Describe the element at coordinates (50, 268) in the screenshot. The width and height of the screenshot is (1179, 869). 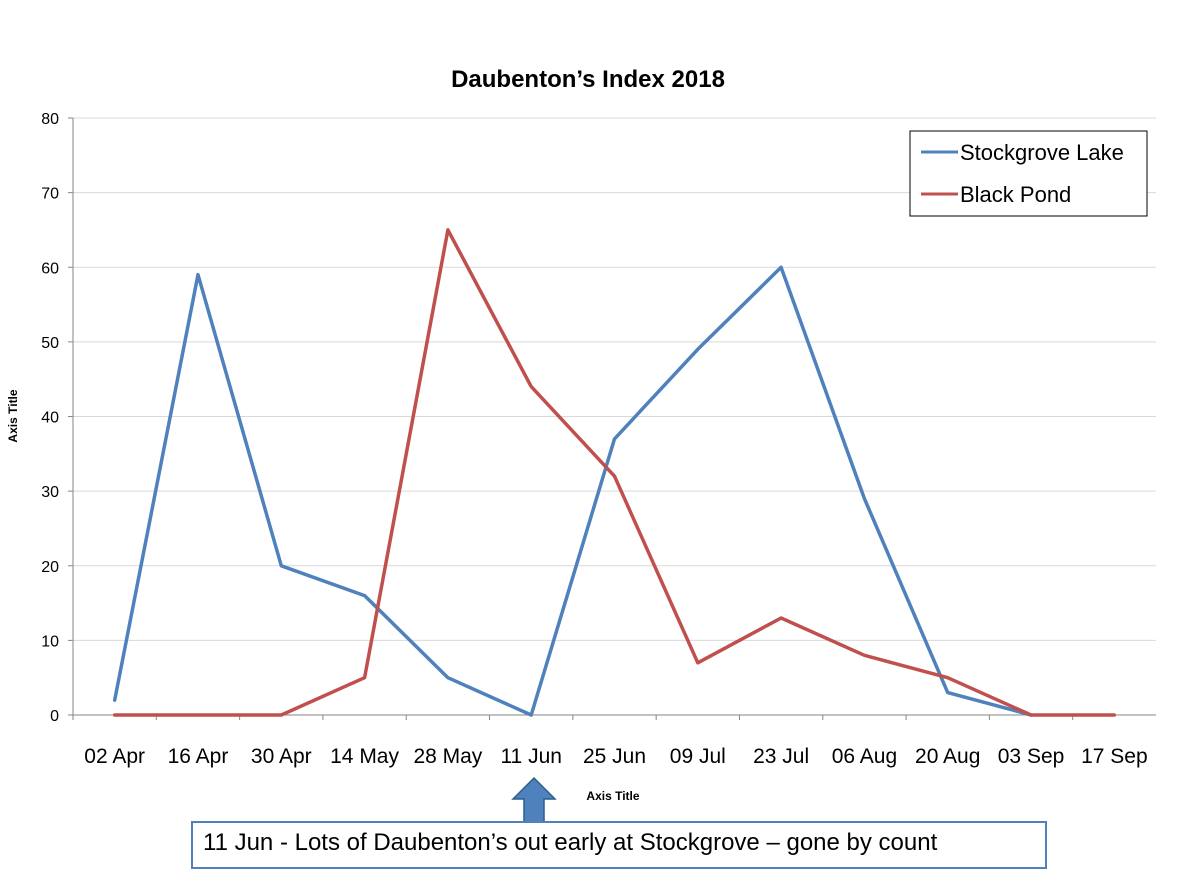
I see `y-tick-label-60: 60` at that location.